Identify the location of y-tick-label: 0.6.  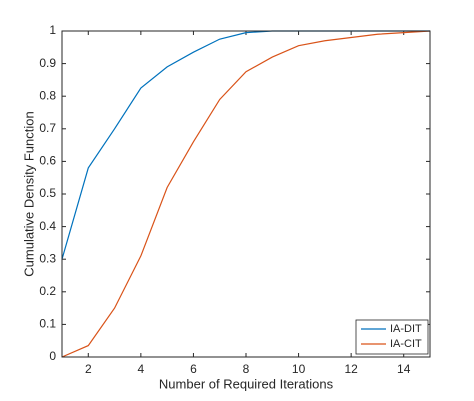
(47, 161).